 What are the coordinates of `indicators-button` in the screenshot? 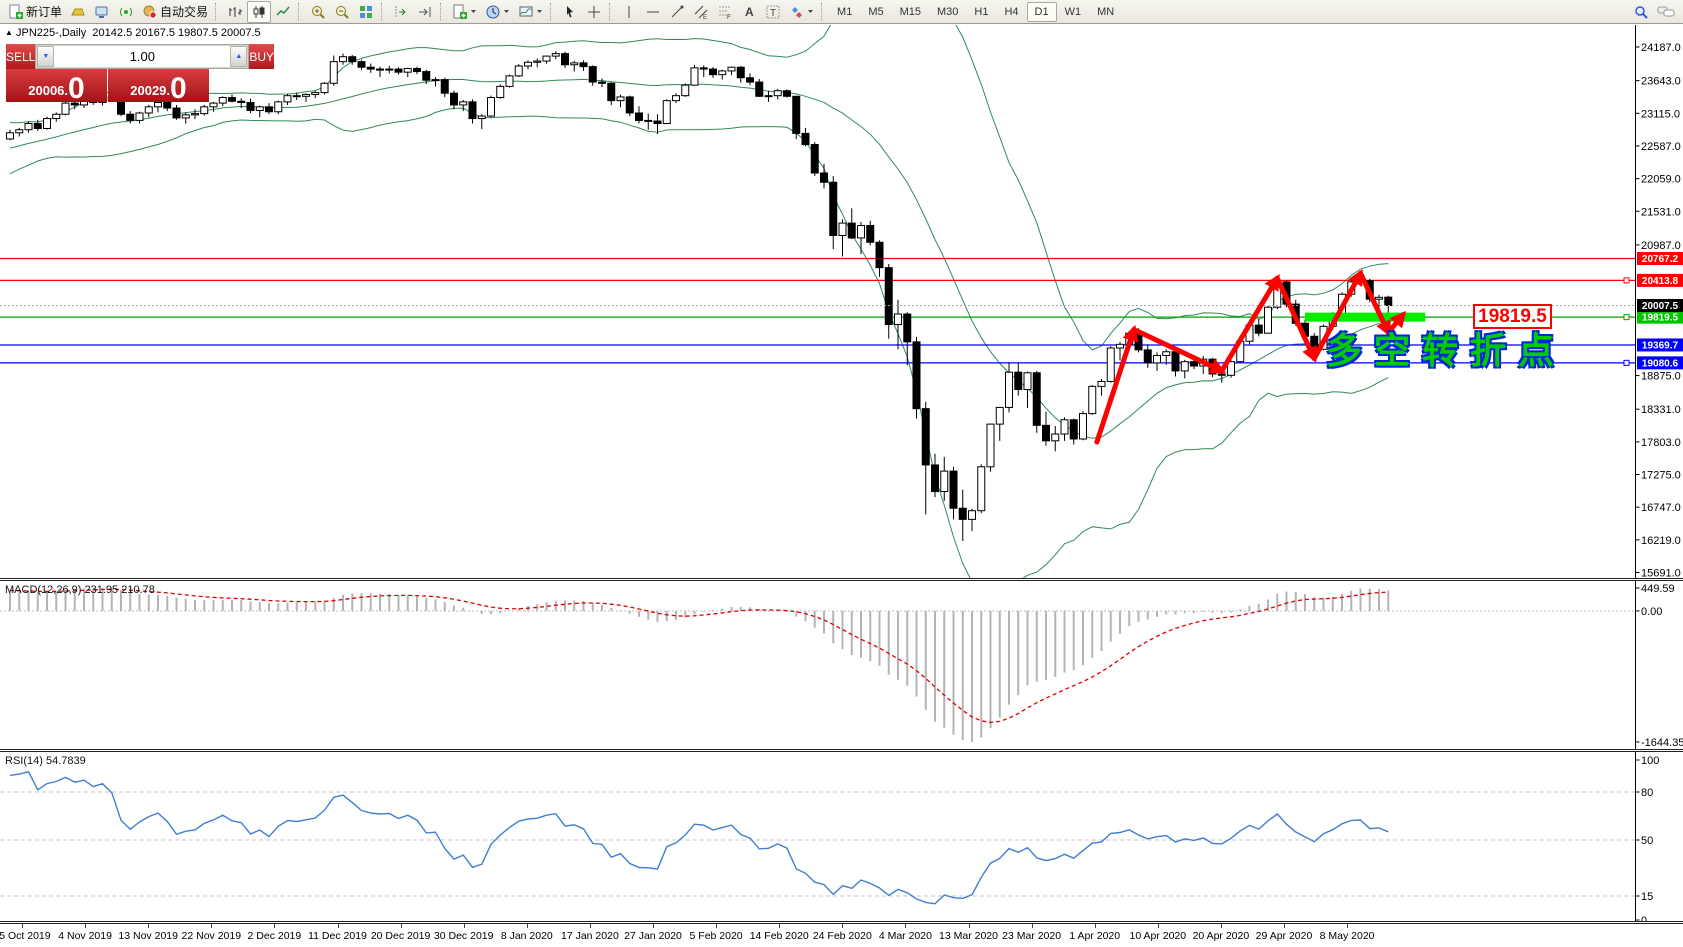 It's located at (530, 12).